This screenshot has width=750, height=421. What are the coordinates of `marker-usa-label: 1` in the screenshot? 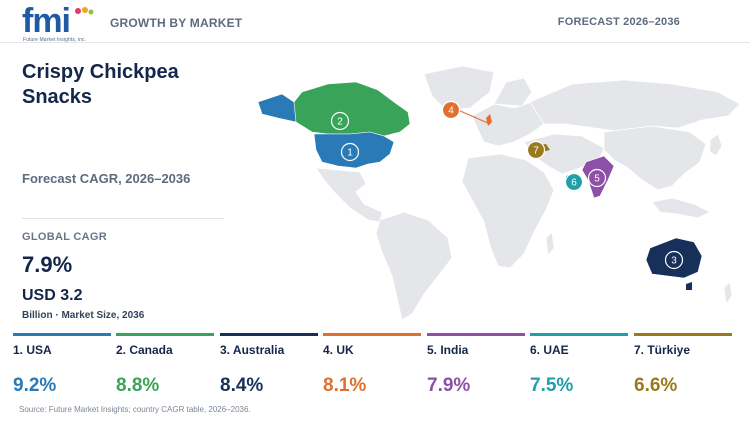 It's located at (350, 153).